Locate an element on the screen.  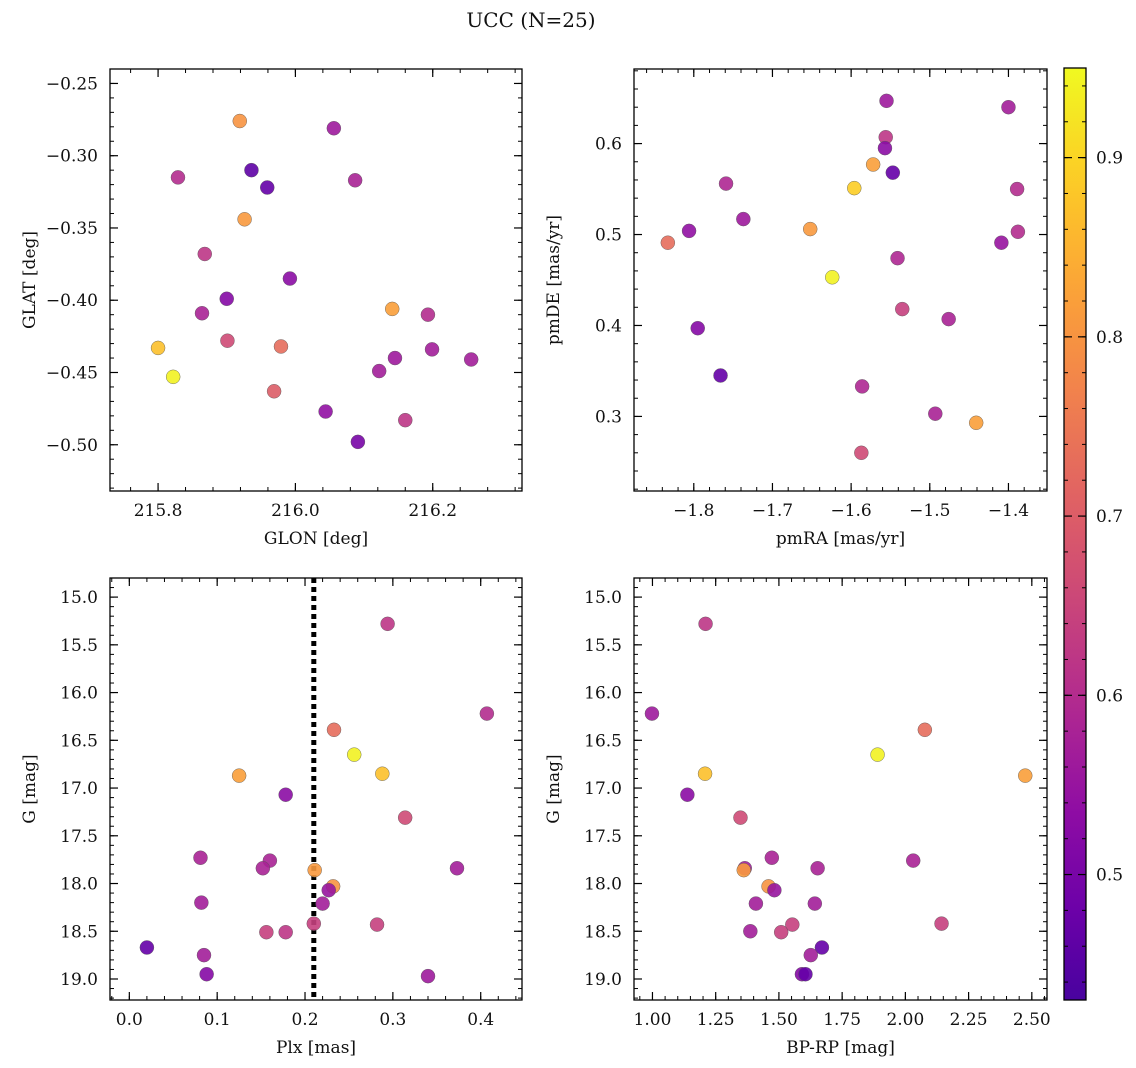
colorbar-tick-label: 0.5 is located at coordinates (1109, 876).